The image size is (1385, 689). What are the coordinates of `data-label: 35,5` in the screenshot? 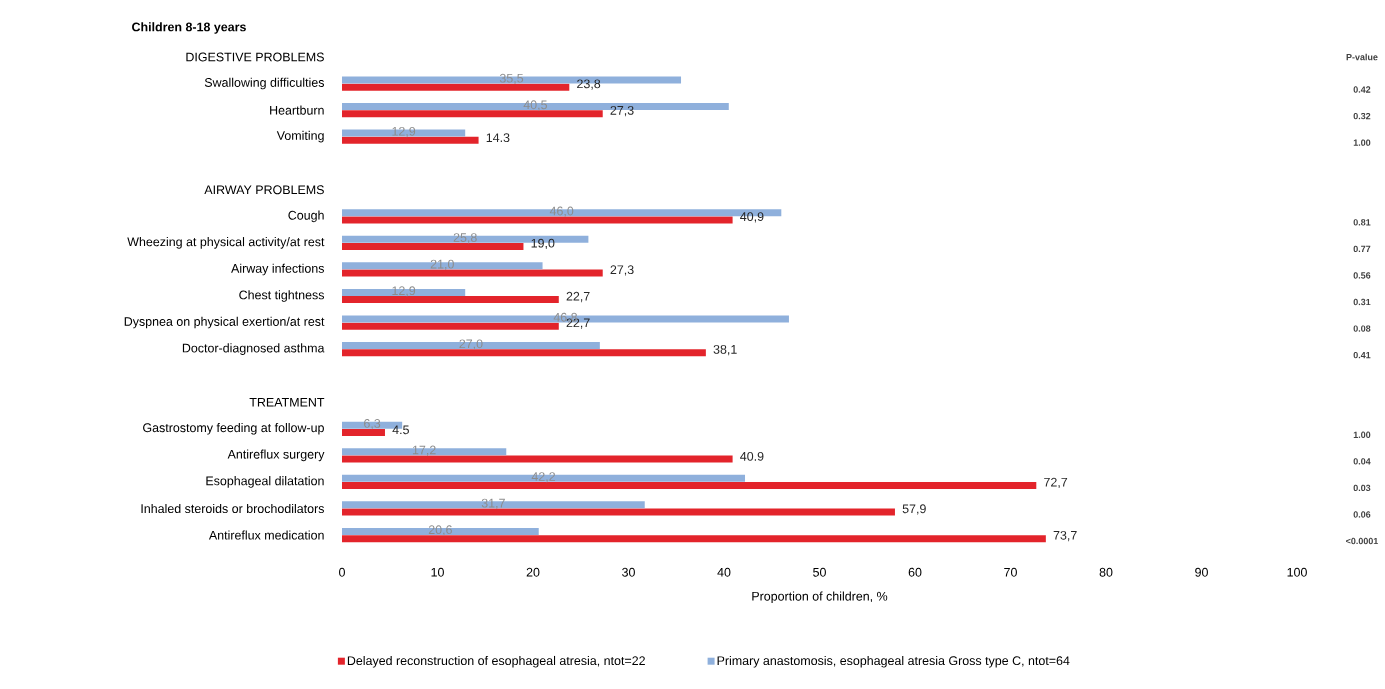 It's located at (511, 79).